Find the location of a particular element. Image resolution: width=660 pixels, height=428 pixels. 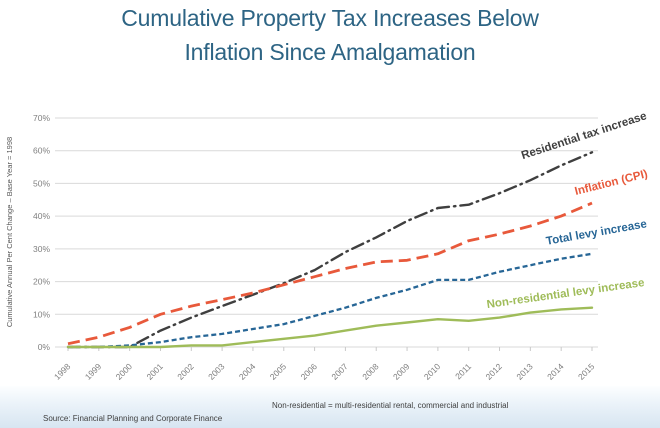

chart-title-line-2: Inflation Since Amalgamation is located at coordinates (330, 52).